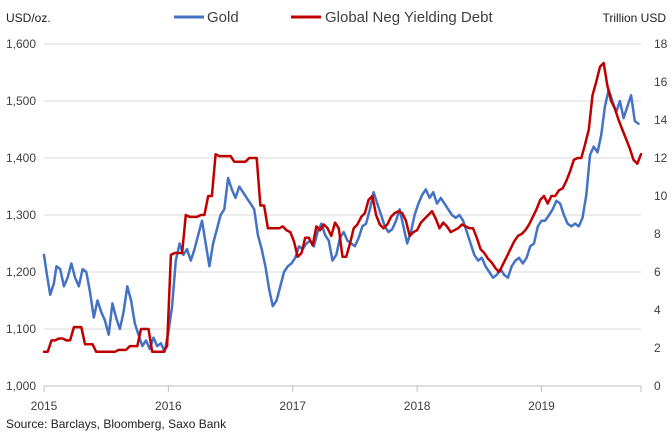 The width and height of the screenshot is (672, 433). What do you see at coordinates (409, 17) in the screenshot?
I see `legend-label-neg-debt: Global Neg Yielding Debt` at bounding box center [409, 17].